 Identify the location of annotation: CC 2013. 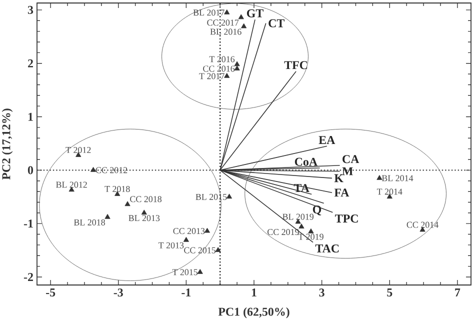
(189, 231).